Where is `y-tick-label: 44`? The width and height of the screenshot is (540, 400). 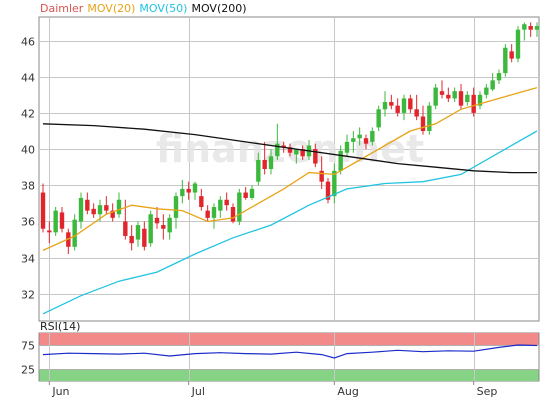 y-tick-label: 44 is located at coordinates (28, 78).